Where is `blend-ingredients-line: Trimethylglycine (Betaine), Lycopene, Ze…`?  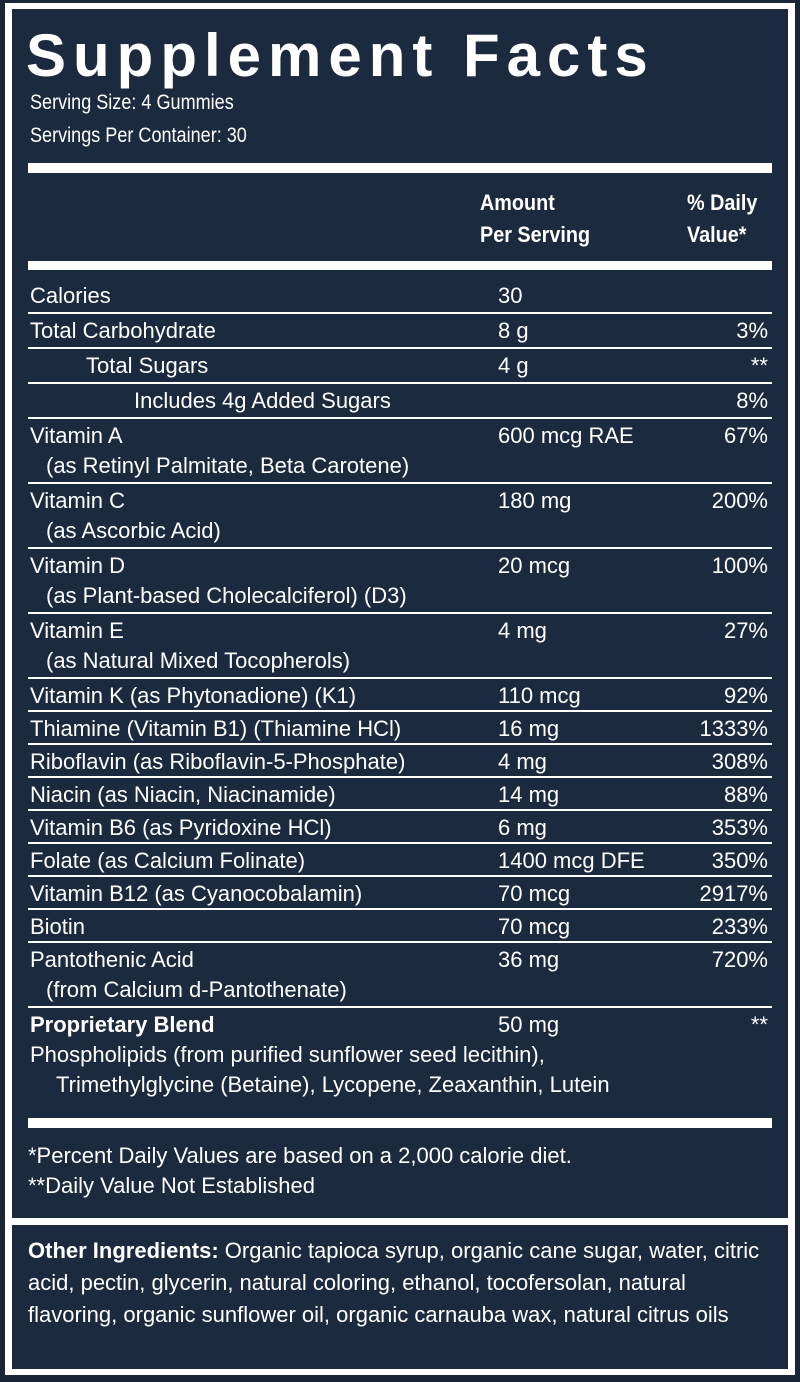 blend-ingredients-line: Trimethylglycine (Betaine), Lycopene, Ze… is located at coordinates (333, 1084).